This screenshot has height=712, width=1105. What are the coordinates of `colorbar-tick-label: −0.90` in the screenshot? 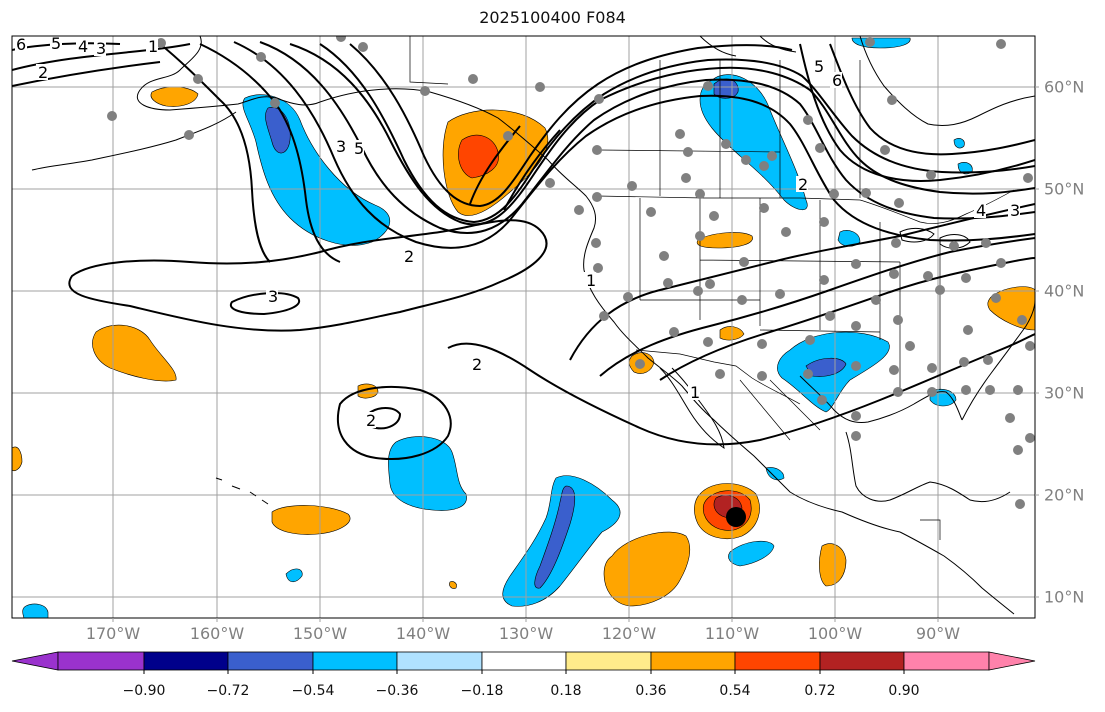 It's located at (144, 691).